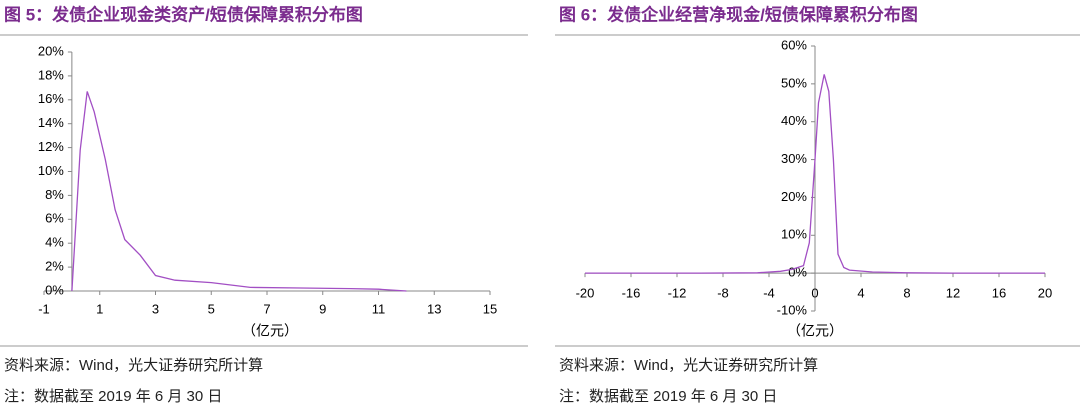 The image size is (1080, 414). Describe the element at coordinates (814, 293) in the screenshot. I see `x-tick-label: 0` at that location.